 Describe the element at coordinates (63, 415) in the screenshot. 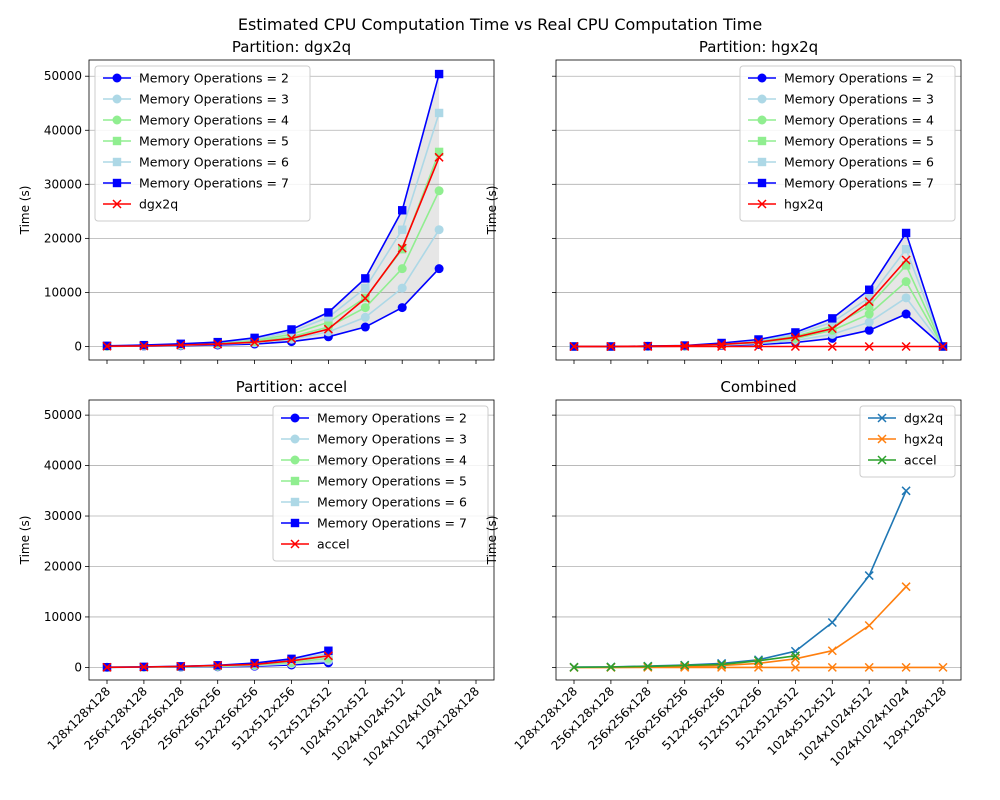

I see `y-tick-label: 50000` at that location.